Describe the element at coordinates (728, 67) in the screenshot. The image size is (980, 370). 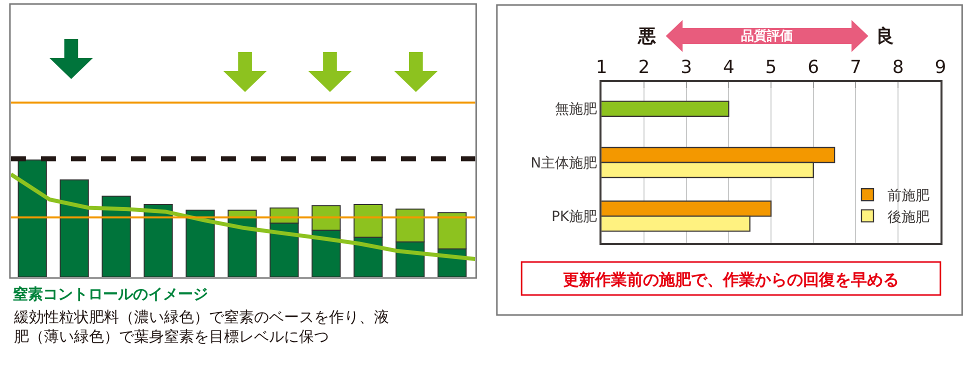
I see `x-tick-label: 4` at that location.